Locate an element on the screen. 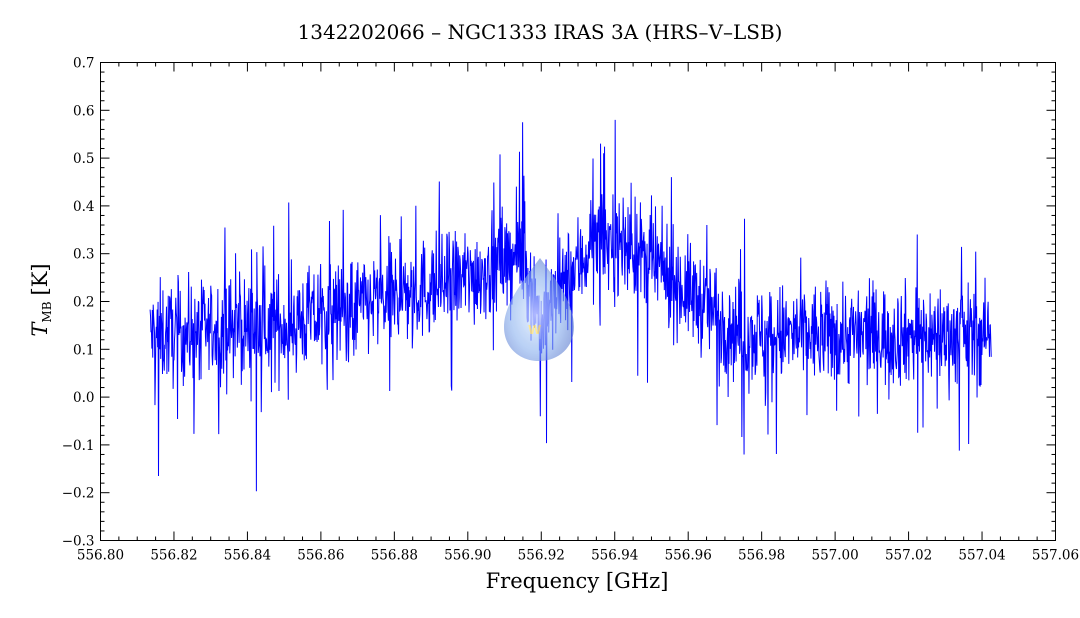 Image resolution: width=1080 pixels, height=618 pixels. y-axis-label-sub: MB is located at coordinates (47, 311).